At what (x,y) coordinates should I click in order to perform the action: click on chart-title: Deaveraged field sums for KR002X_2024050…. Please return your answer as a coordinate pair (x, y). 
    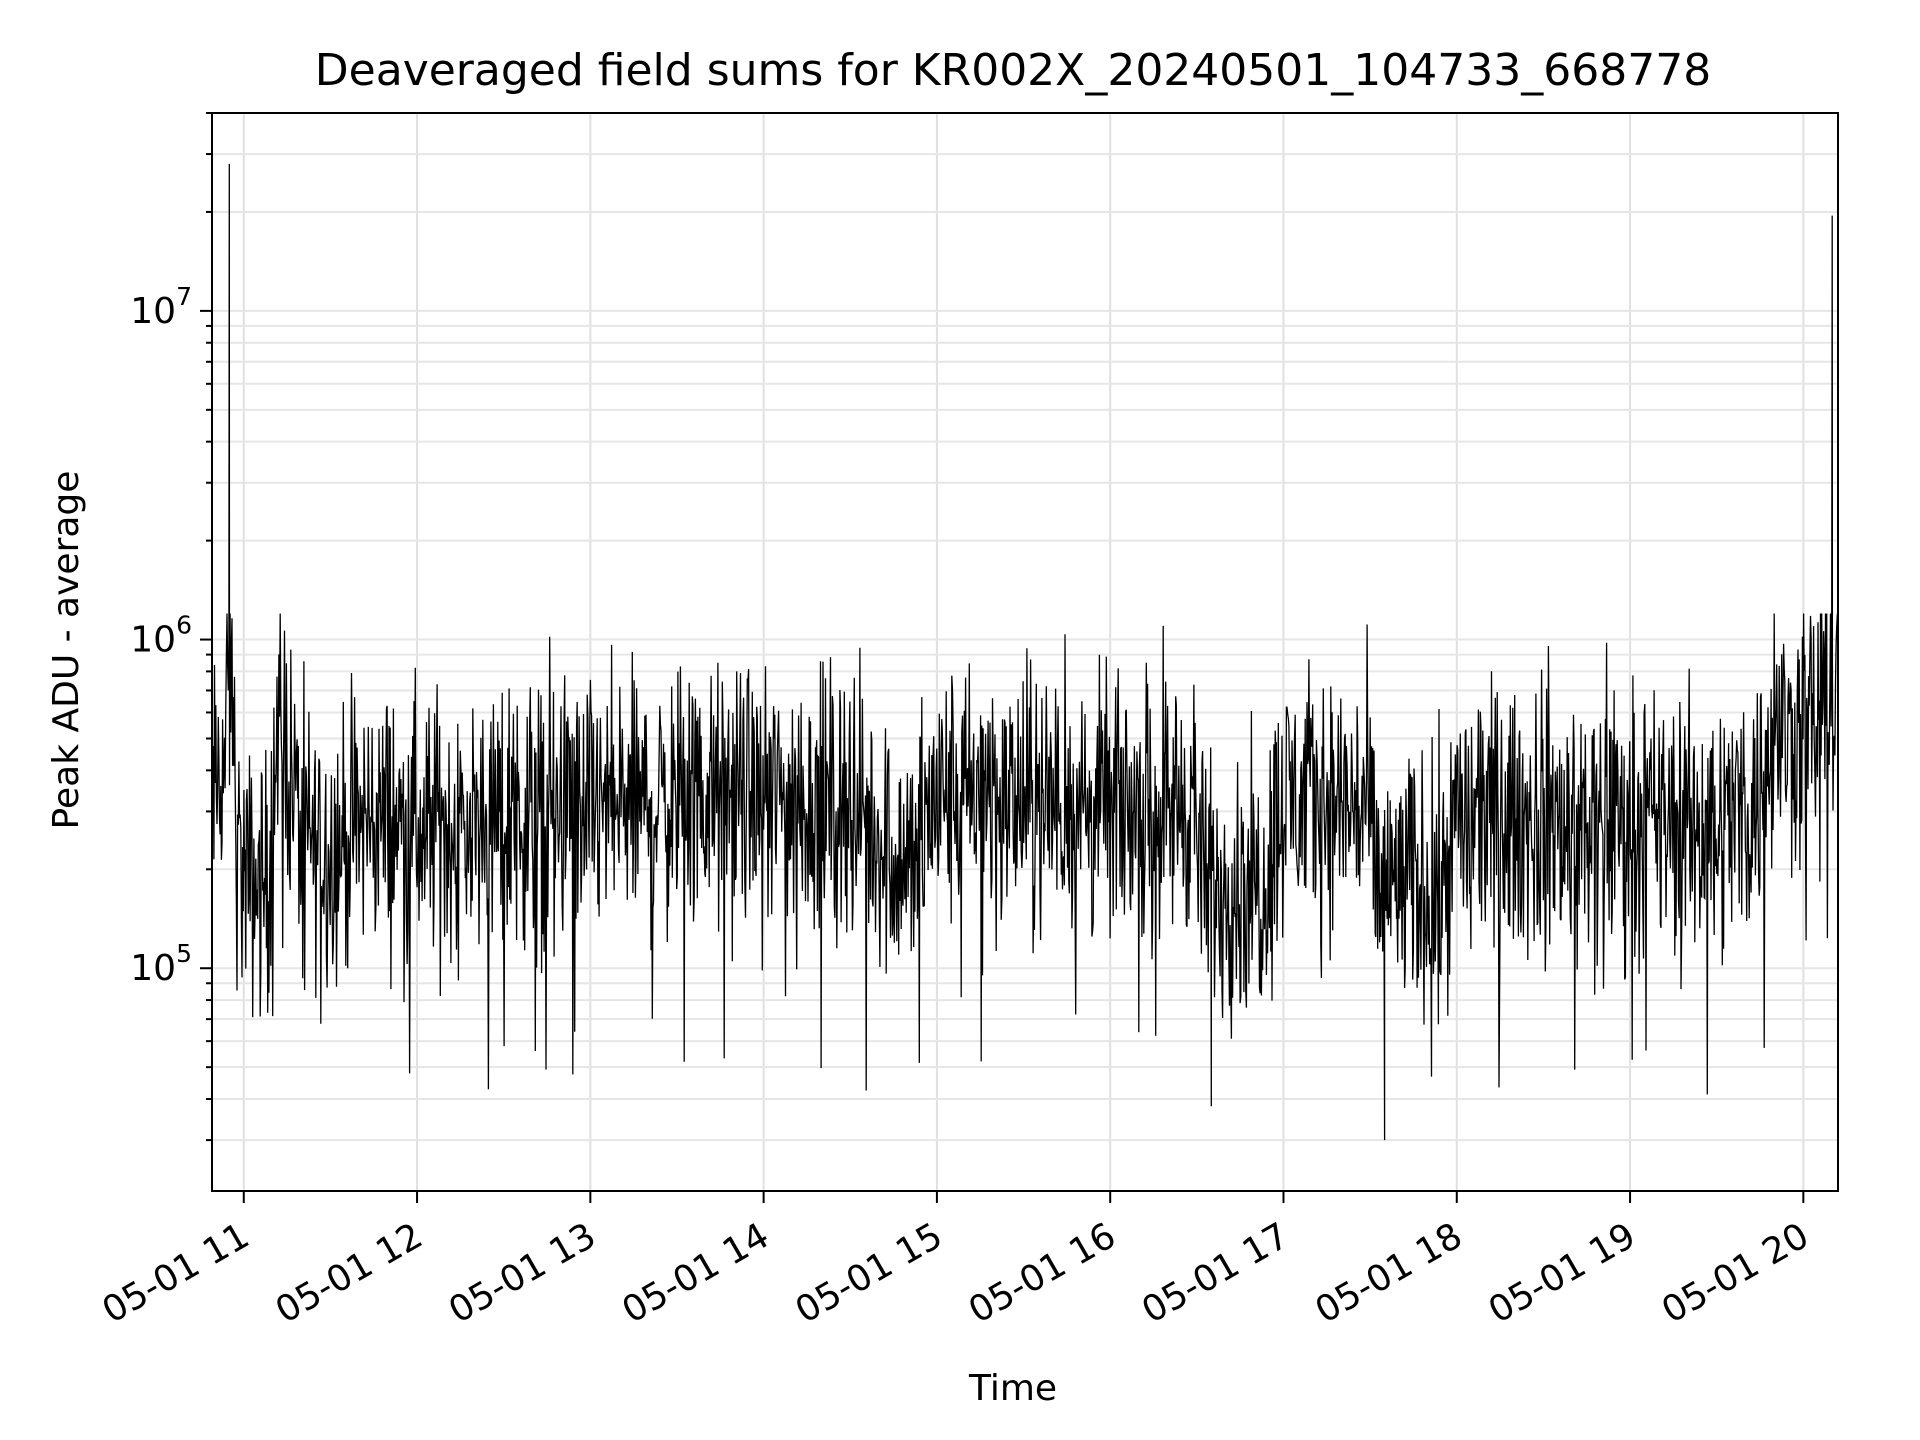
    Looking at the image, I should click on (1013, 70).